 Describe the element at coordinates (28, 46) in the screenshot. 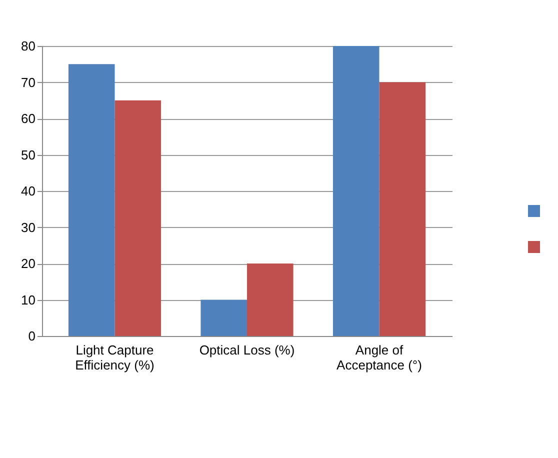

I see `y-tick-label: 80` at that location.